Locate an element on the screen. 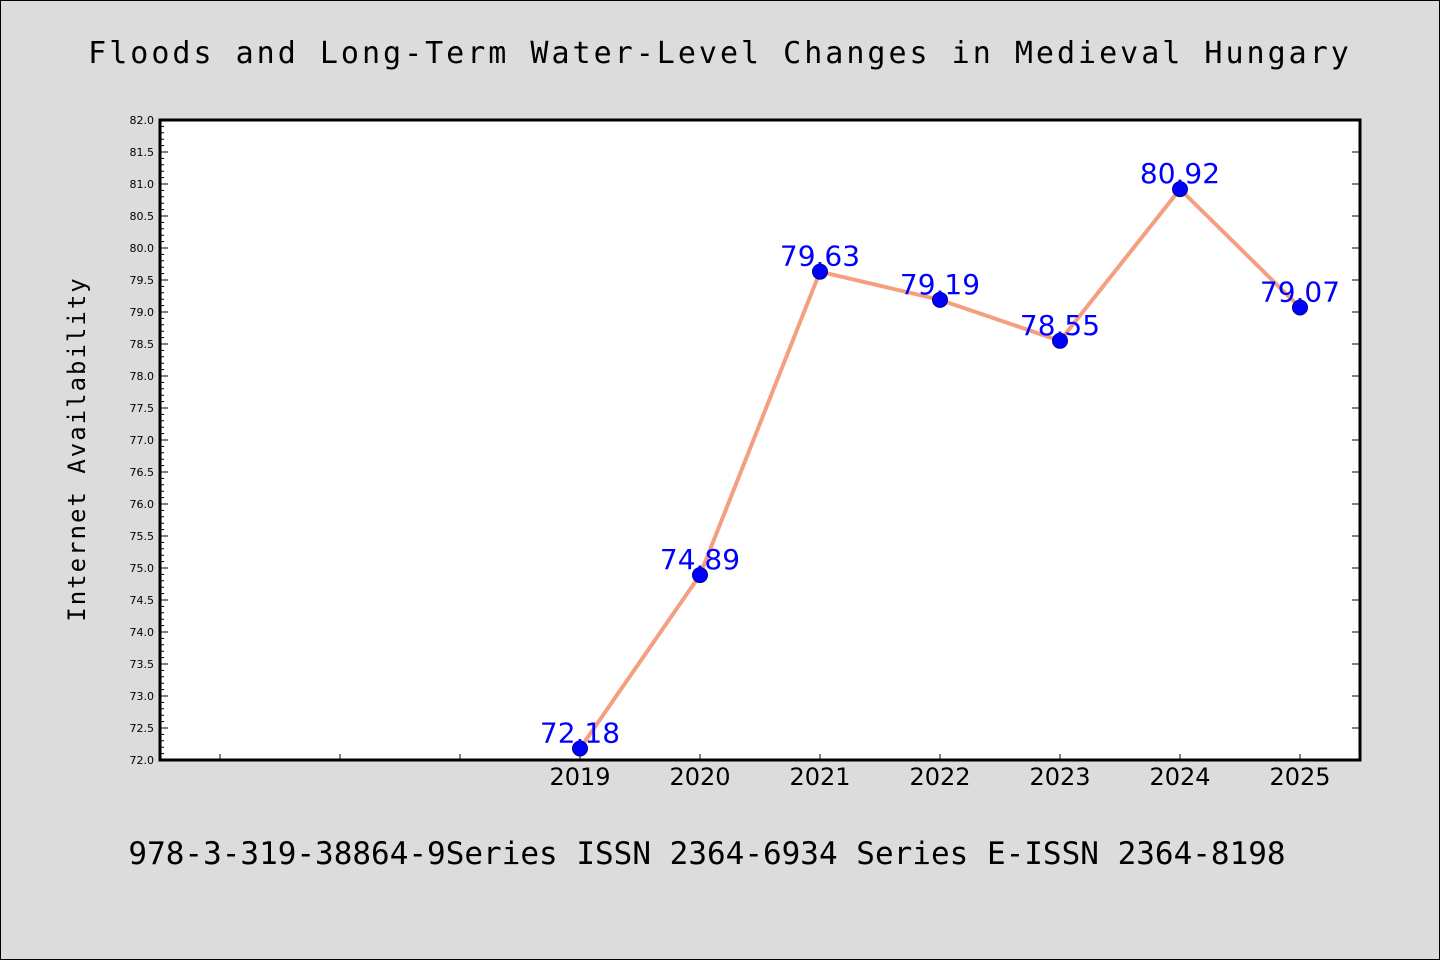 The height and width of the screenshot is (960, 1440). y-tick-label: 77.0 is located at coordinates (142, 440).